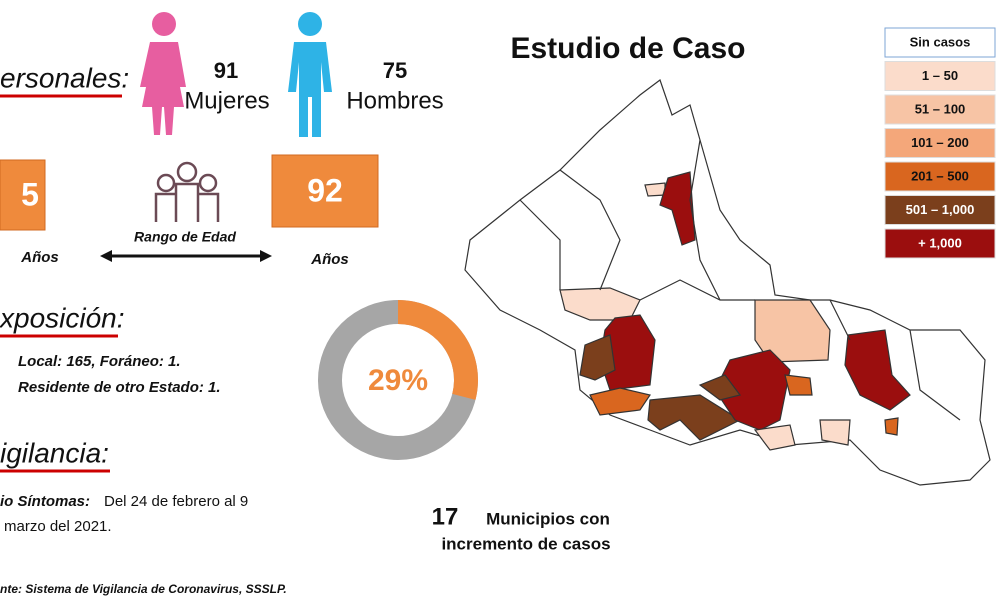 The image size is (1000, 600). I want to click on donut: 29%, so click(398, 380).